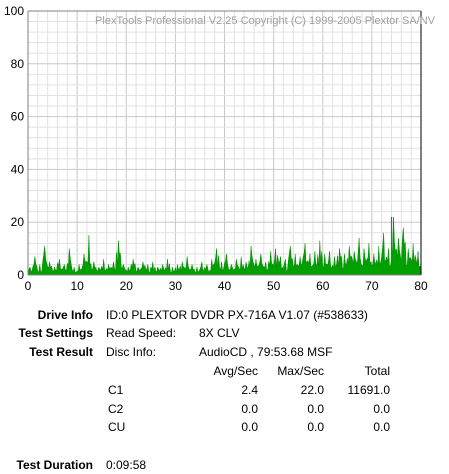 The height and width of the screenshot is (474, 449). Describe the element at coordinates (131, 352) in the screenshot. I see `disc-info-label: Disc Info:` at that location.